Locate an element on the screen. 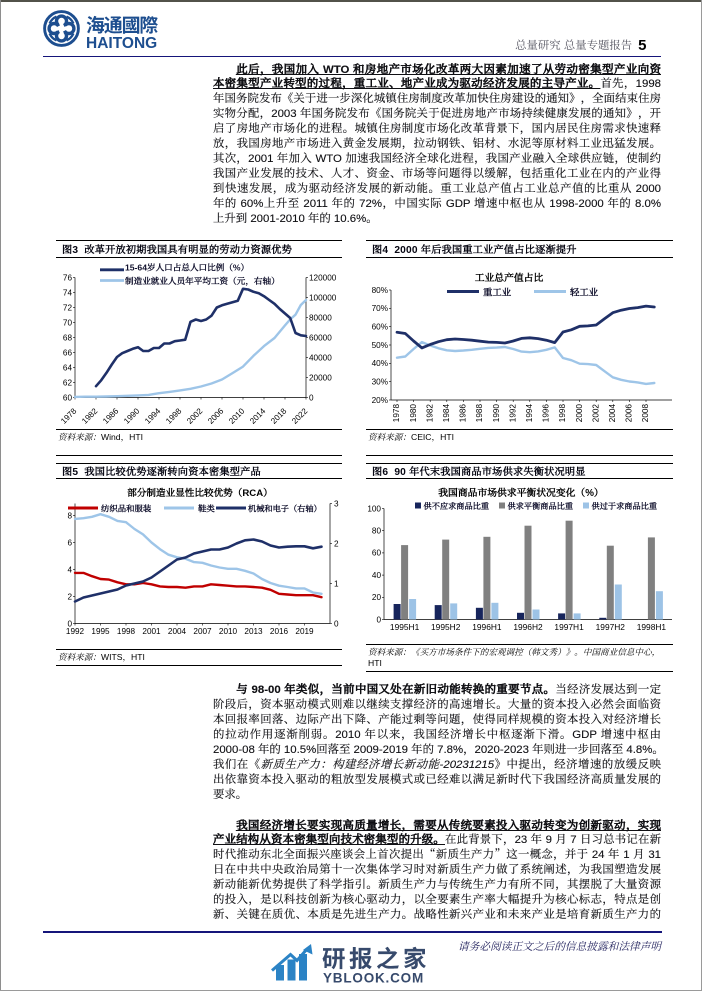  svg-text: 机械和电子（右轴） is located at coordinates (285, 508).